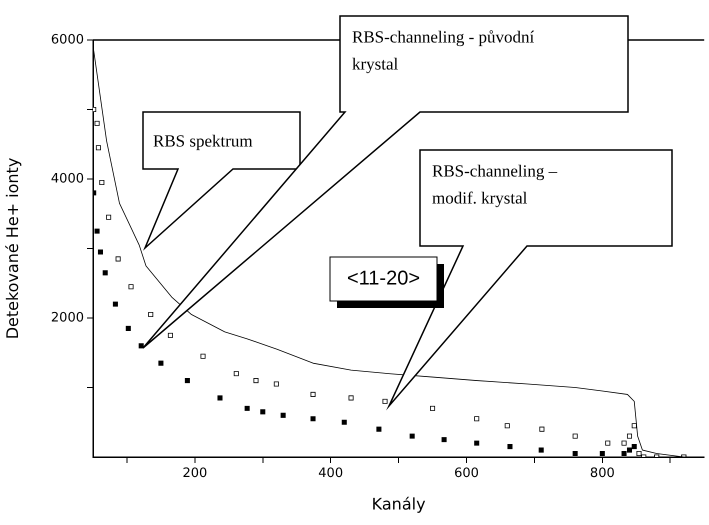 The image size is (709, 525). Describe the element at coordinates (383, 279) in the screenshot. I see `annotation: <11-20>` at that location.